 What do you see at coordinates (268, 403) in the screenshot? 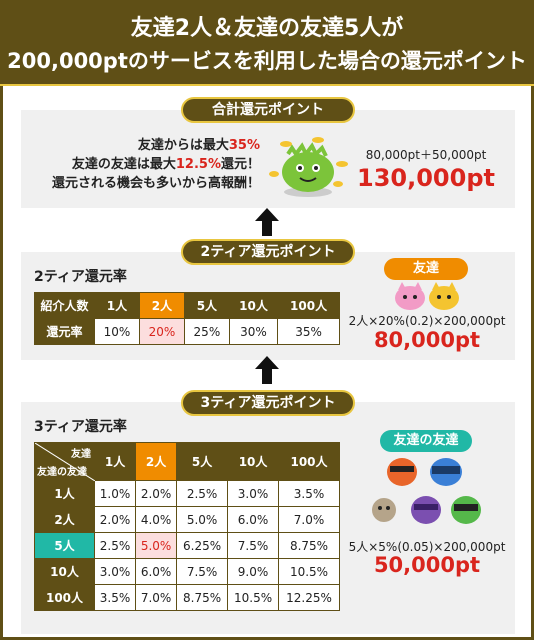
I see `tier3-pill: 3ティア還元ポイント` at bounding box center [268, 403].